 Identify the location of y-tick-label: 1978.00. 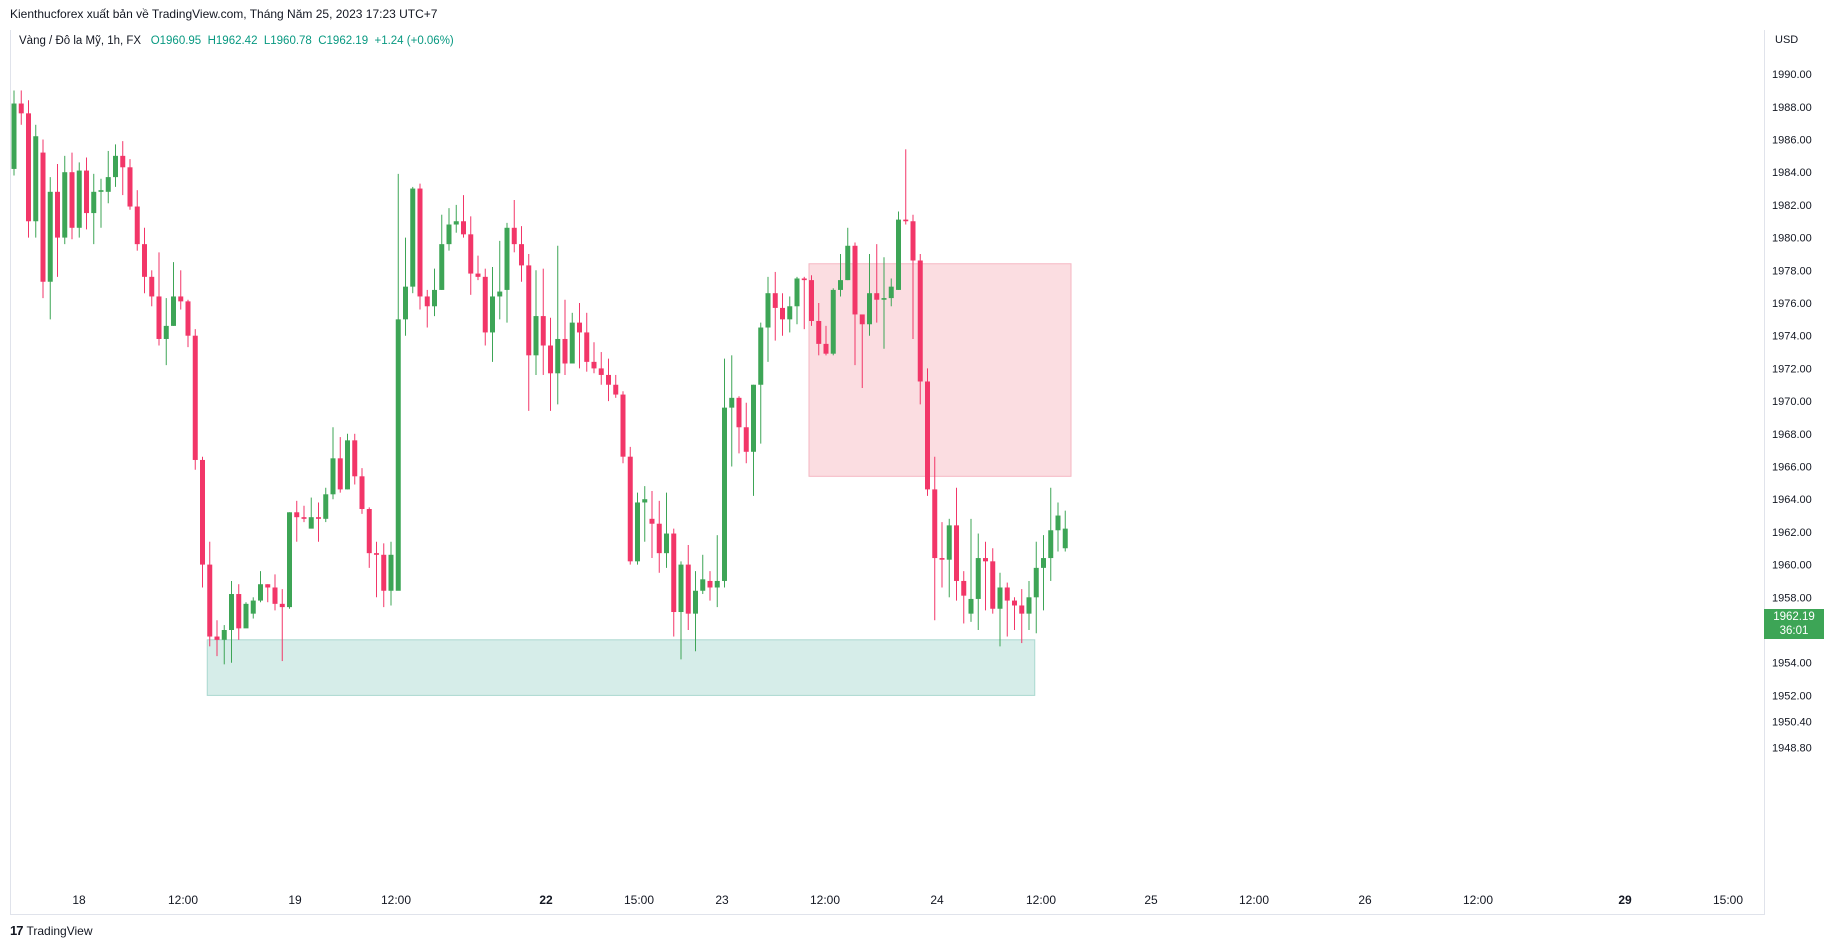
(1792, 271).